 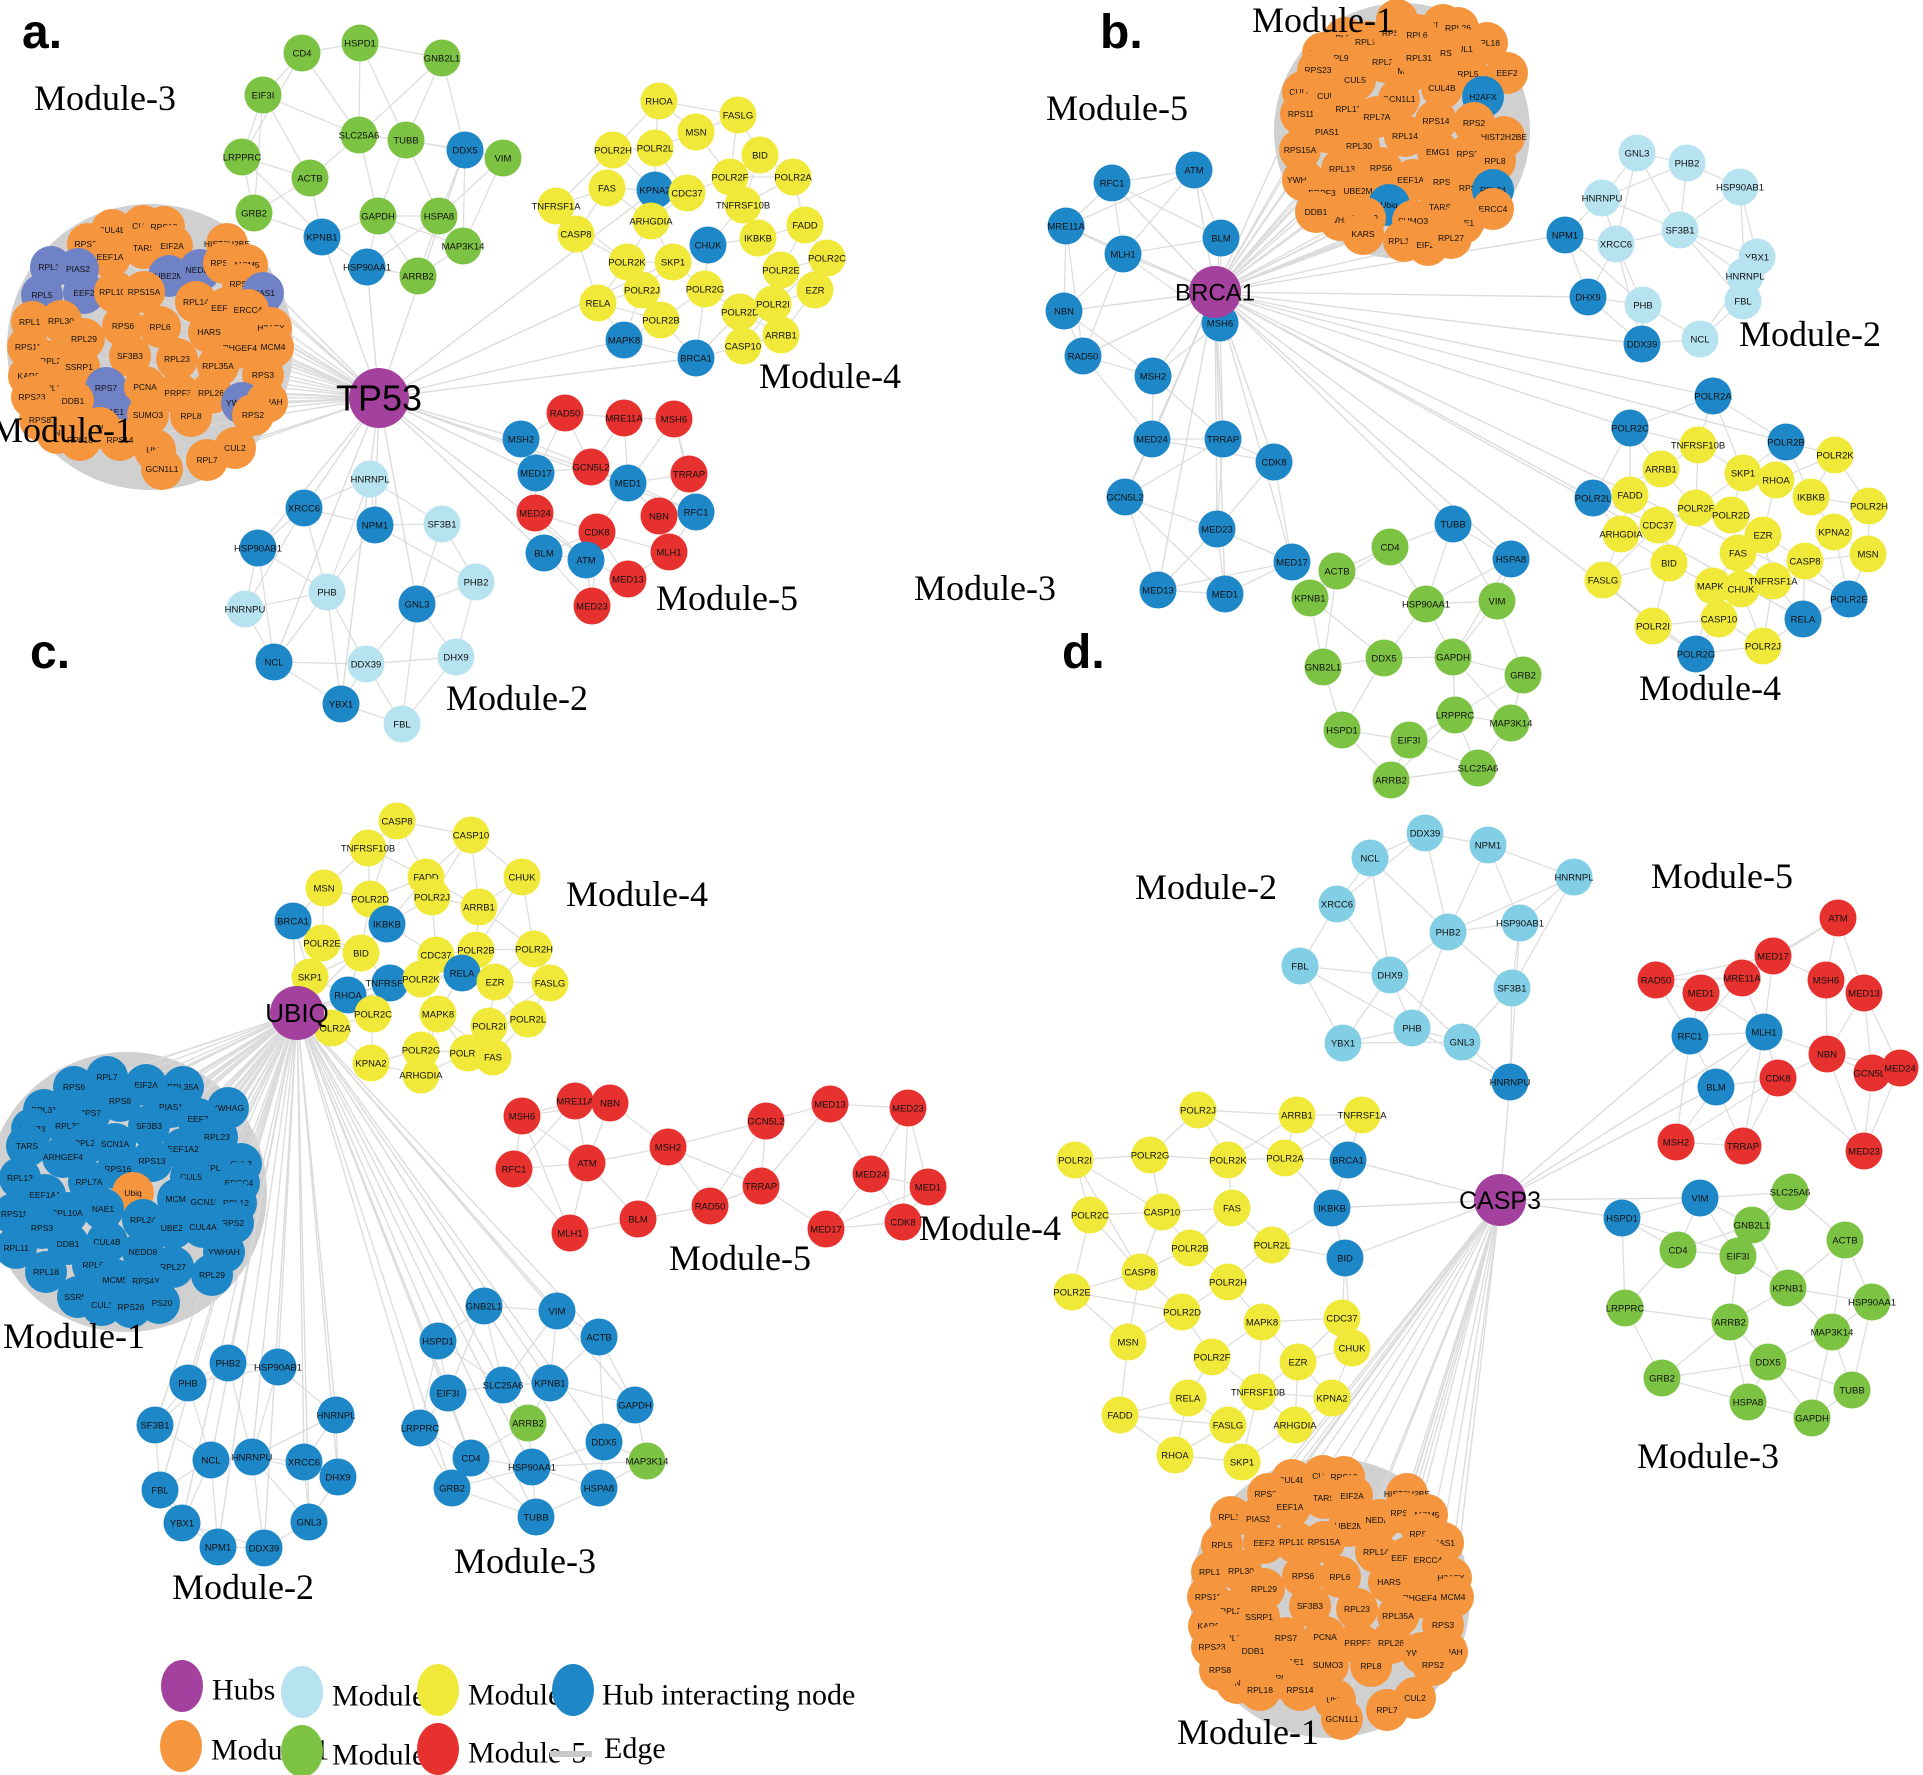 What do you see at coordinates (1811, 497) in the screenshot?
I see `node-b-IKBKB: IKBKB` at bounding box center [1811, 497].